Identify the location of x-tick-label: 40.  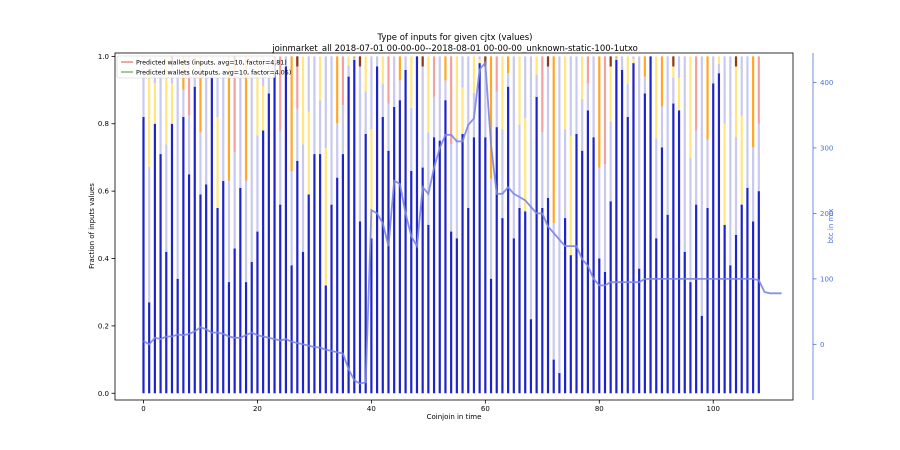
(371, 409).